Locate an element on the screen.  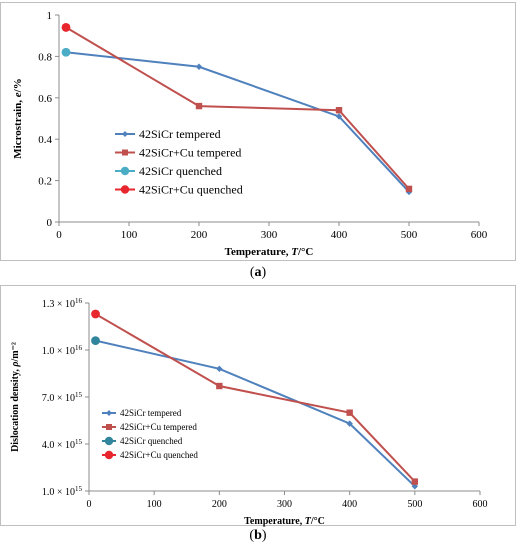
y-tick-label: 0.2 is located at coordinates (45, 182).